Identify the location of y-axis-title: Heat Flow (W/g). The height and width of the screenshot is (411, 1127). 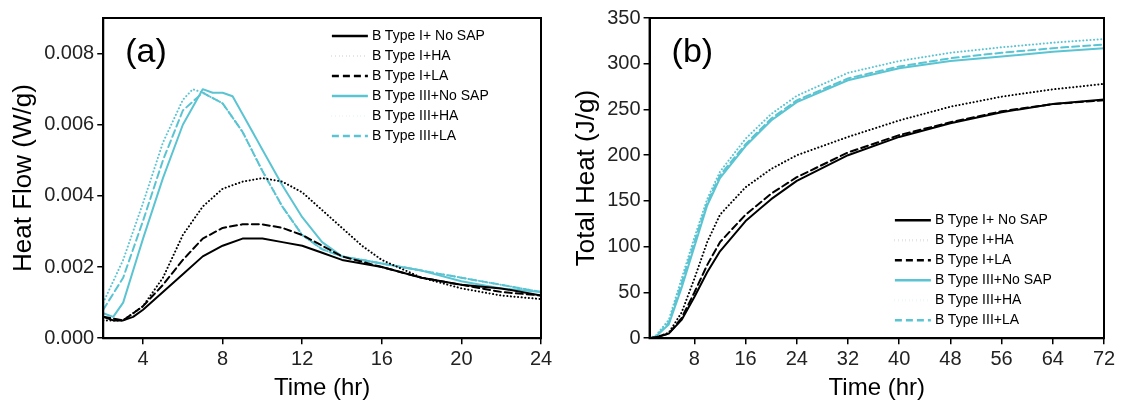
(21, 178).